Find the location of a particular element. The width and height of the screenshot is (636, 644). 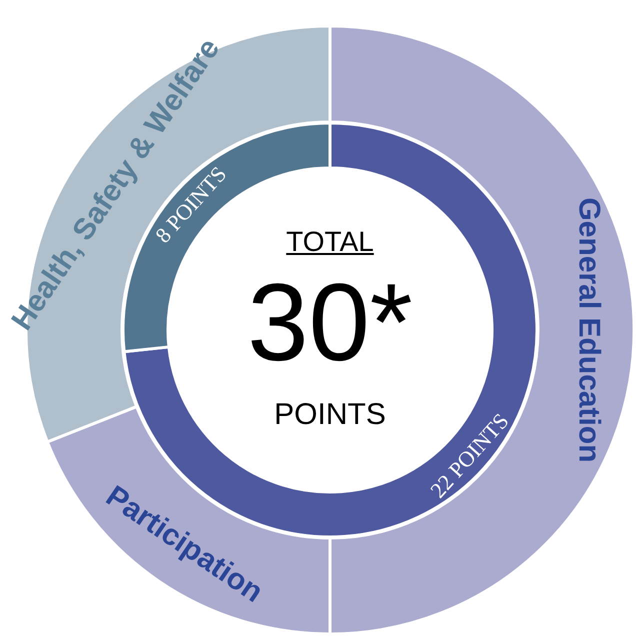

slice-label: General Education is located at coordinates (589, 330).